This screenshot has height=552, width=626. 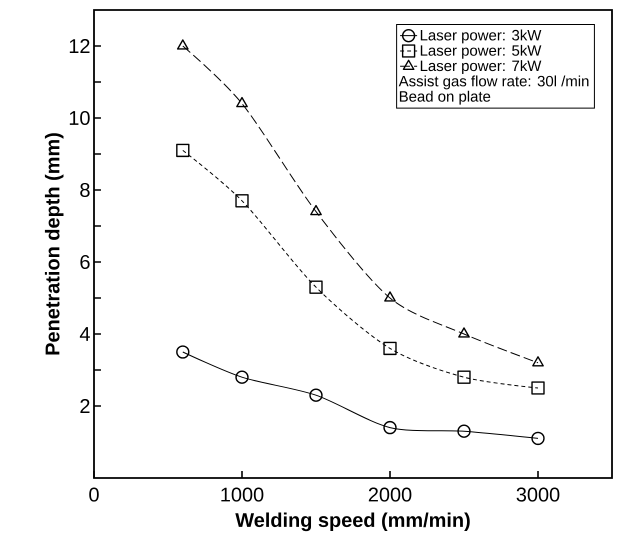 I want to click on x-axis-title: Welding speed (mm/min), so click(x=352, y=522).